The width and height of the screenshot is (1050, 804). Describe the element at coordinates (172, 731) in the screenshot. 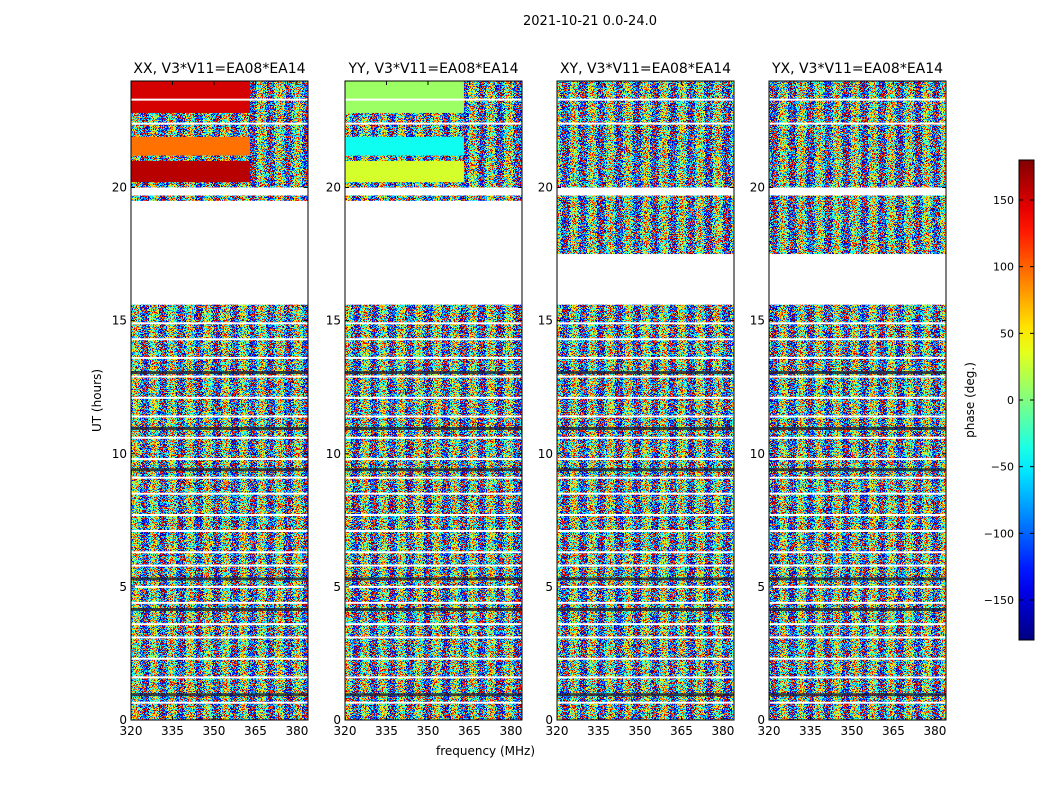

I see `xtick-label-0-1: 335` at that location.